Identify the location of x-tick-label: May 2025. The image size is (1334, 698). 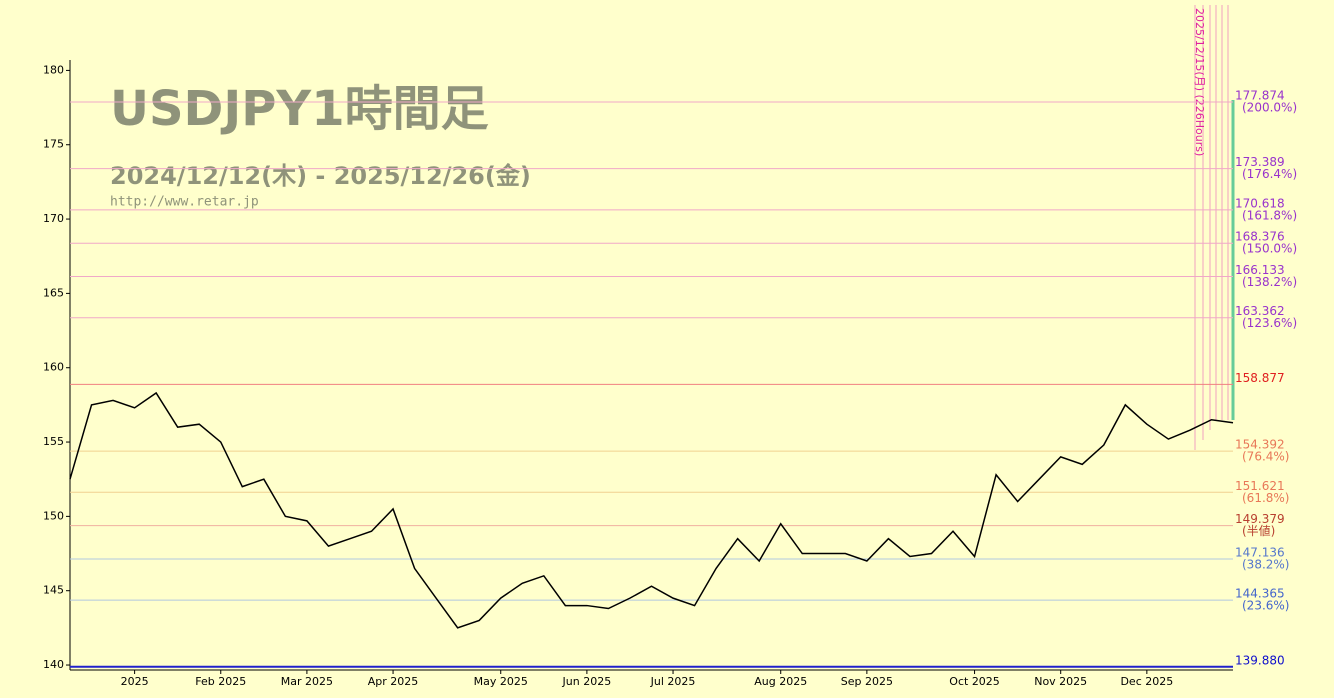
(501, 681).